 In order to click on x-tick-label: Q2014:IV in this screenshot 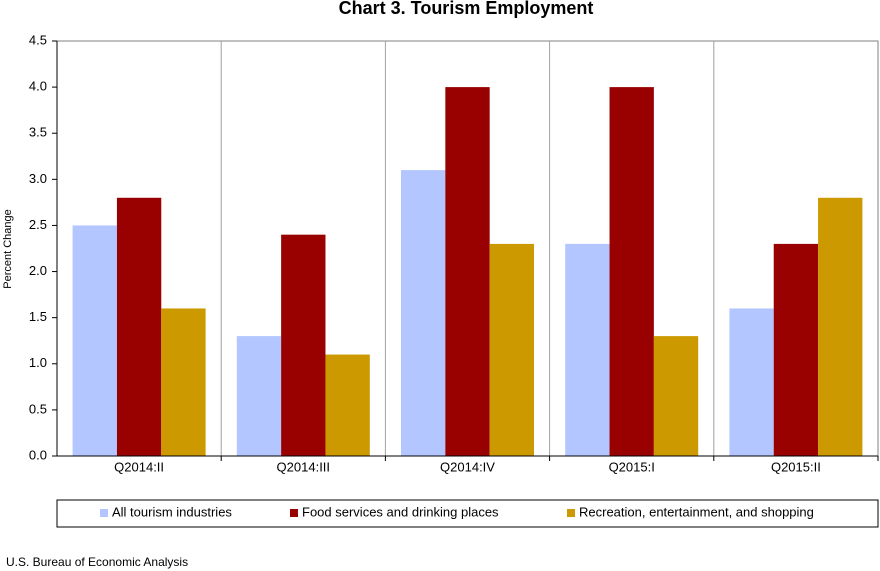, I will do `click(467, 466)`.